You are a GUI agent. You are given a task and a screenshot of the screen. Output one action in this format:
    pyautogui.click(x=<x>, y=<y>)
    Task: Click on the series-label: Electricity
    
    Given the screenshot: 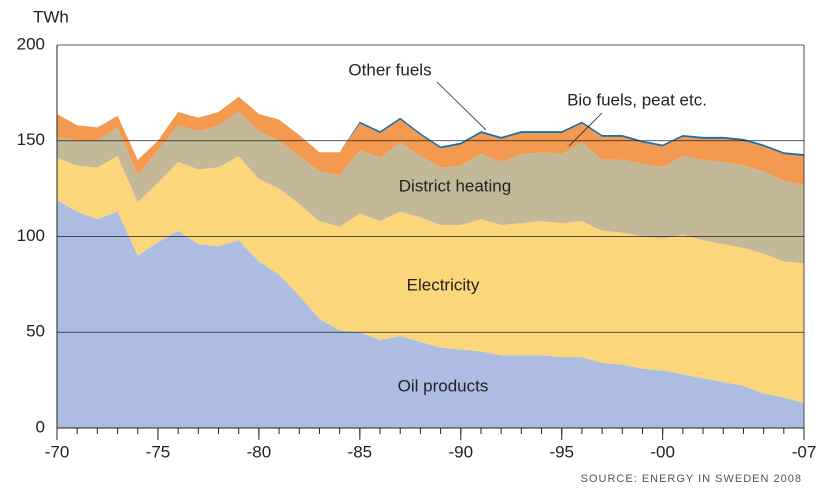 What is the action you would take?
    pyautogui.click(x=443, y=284)
    